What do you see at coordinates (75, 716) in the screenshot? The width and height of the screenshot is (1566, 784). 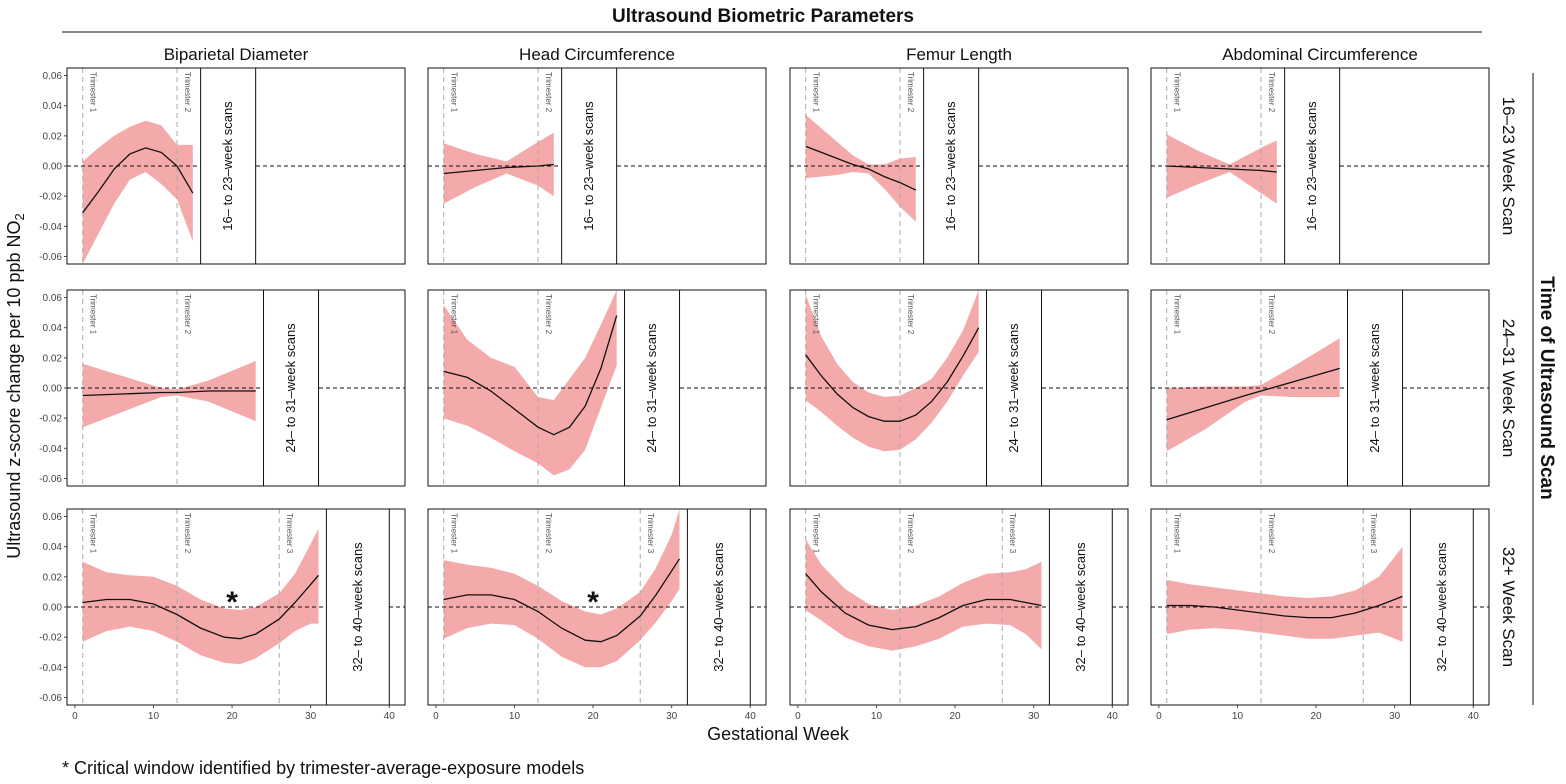 I see `x-tick-label: 0` at bounding box center [75, 716].